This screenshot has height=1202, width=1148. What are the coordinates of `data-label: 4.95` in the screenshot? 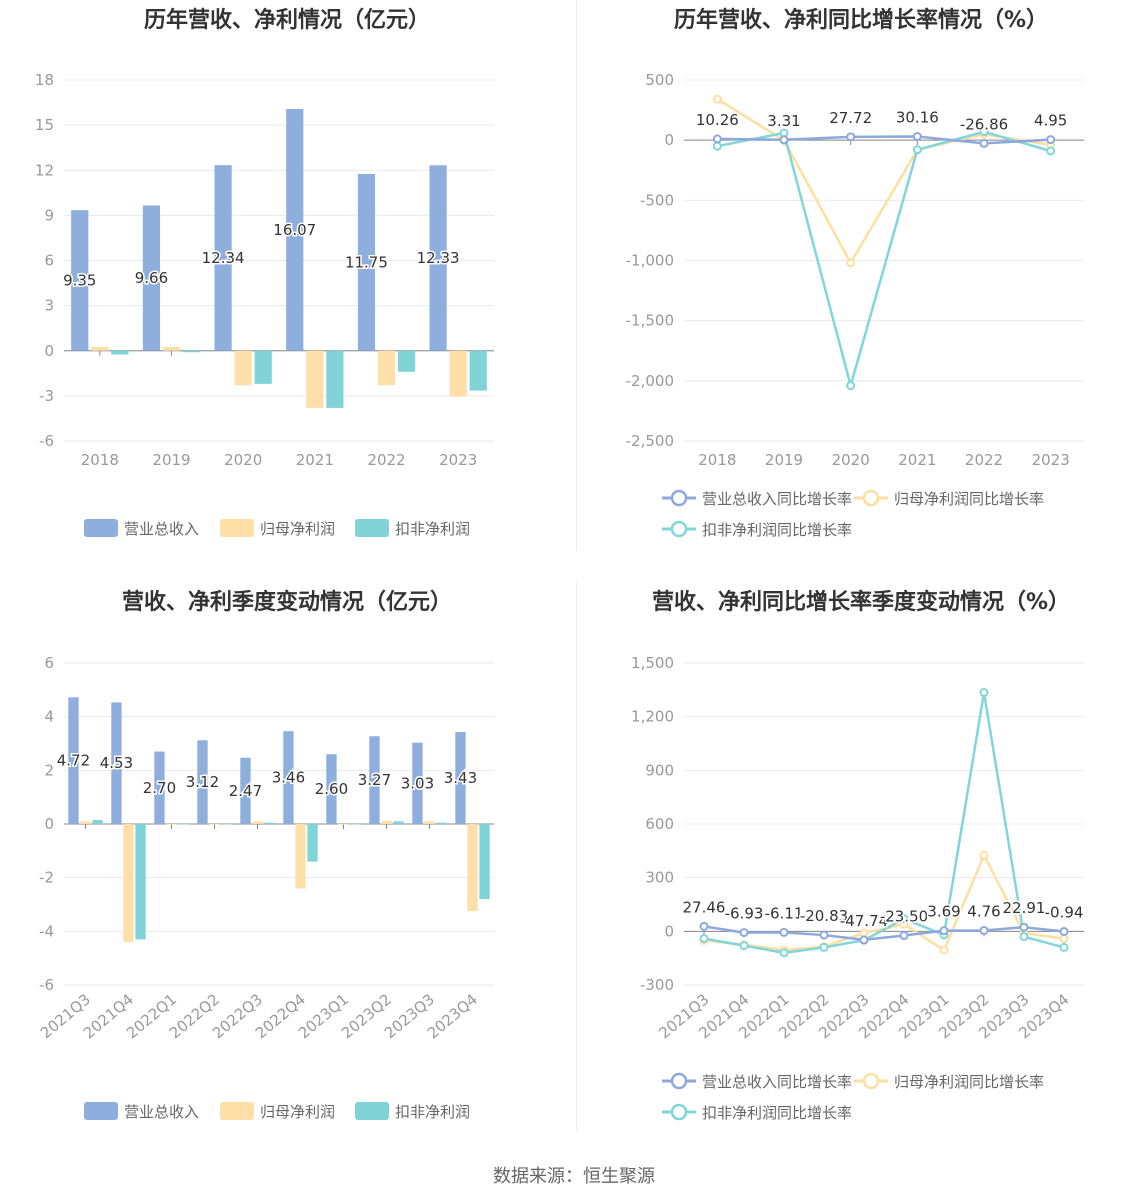 It's located at (1050, 121).